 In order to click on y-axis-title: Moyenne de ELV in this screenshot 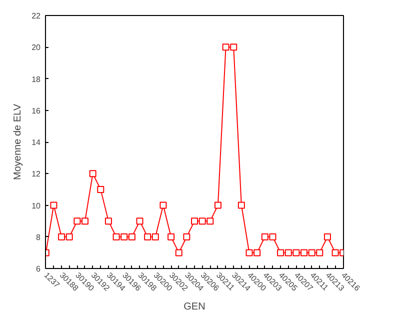, I will do `click(18, 142)`.